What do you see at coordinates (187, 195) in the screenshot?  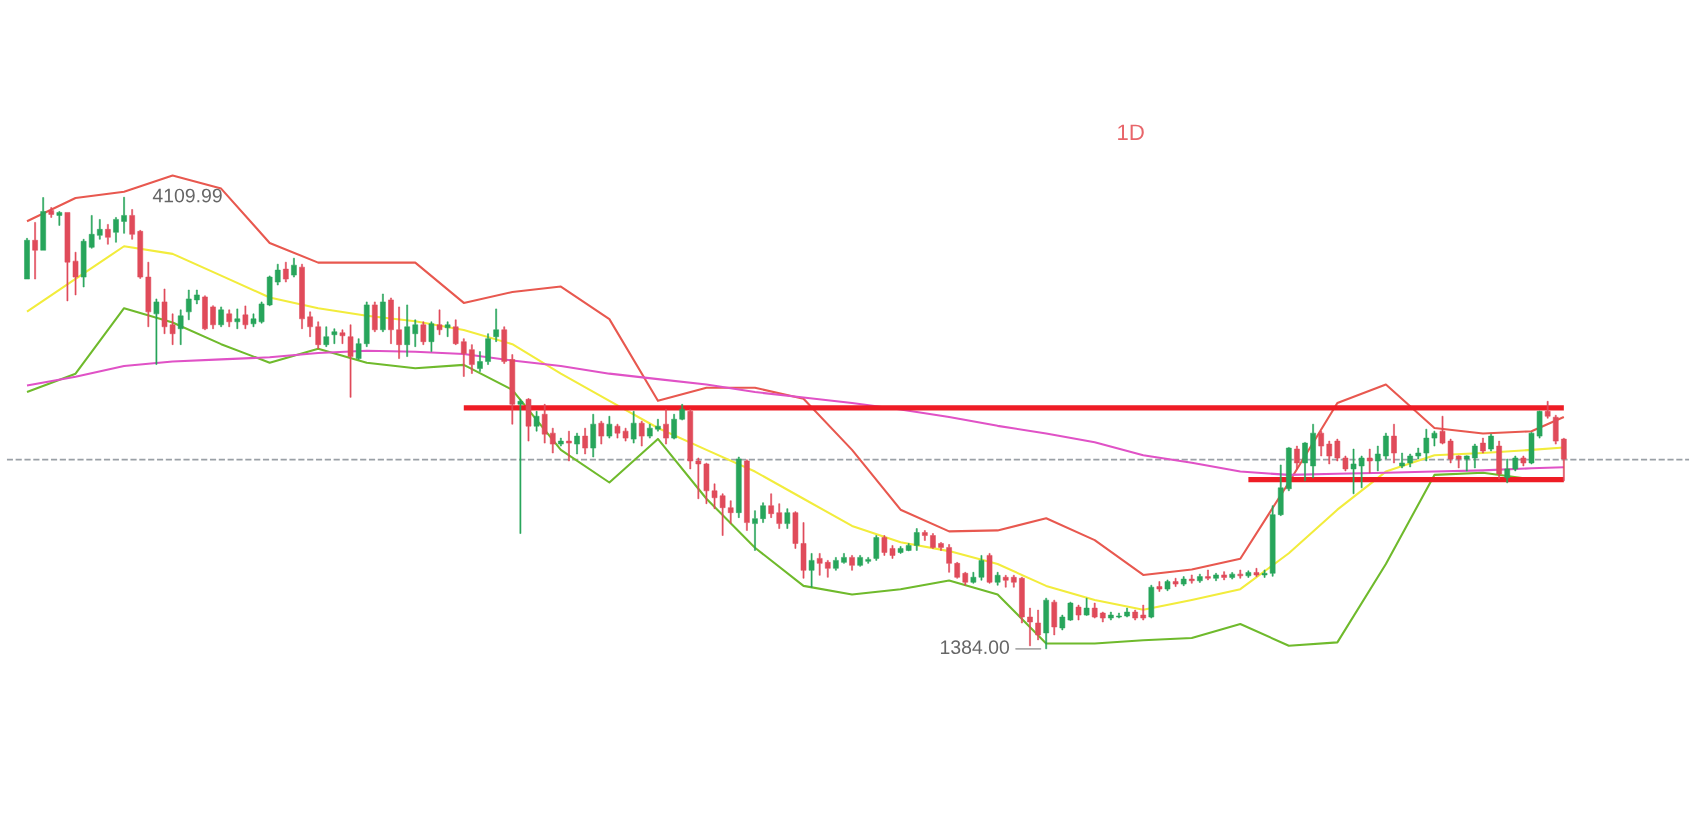 I see `annotation: 4109.99` at bounding box center [187, 195].